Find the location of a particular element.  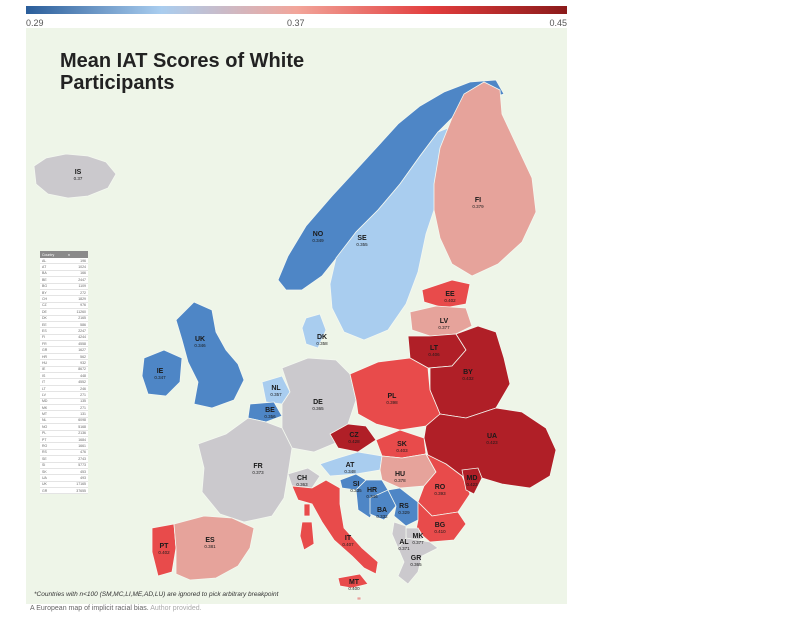

country-score-se: 0.355 is located at coordinates (362, 244).